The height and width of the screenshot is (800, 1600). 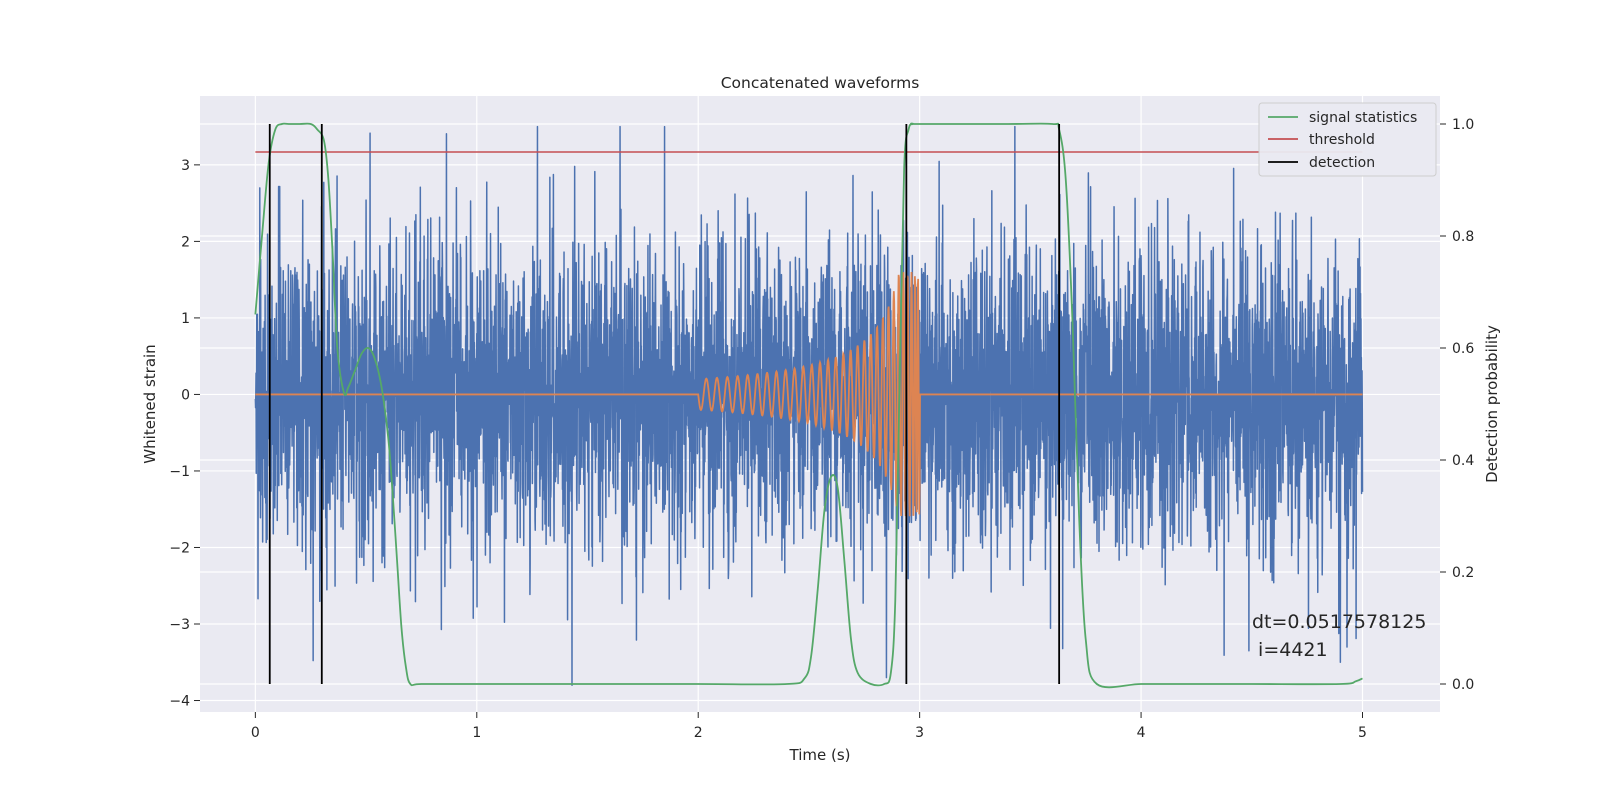 I want to click on y-tick-label: −2, so click(x=179, y=548).